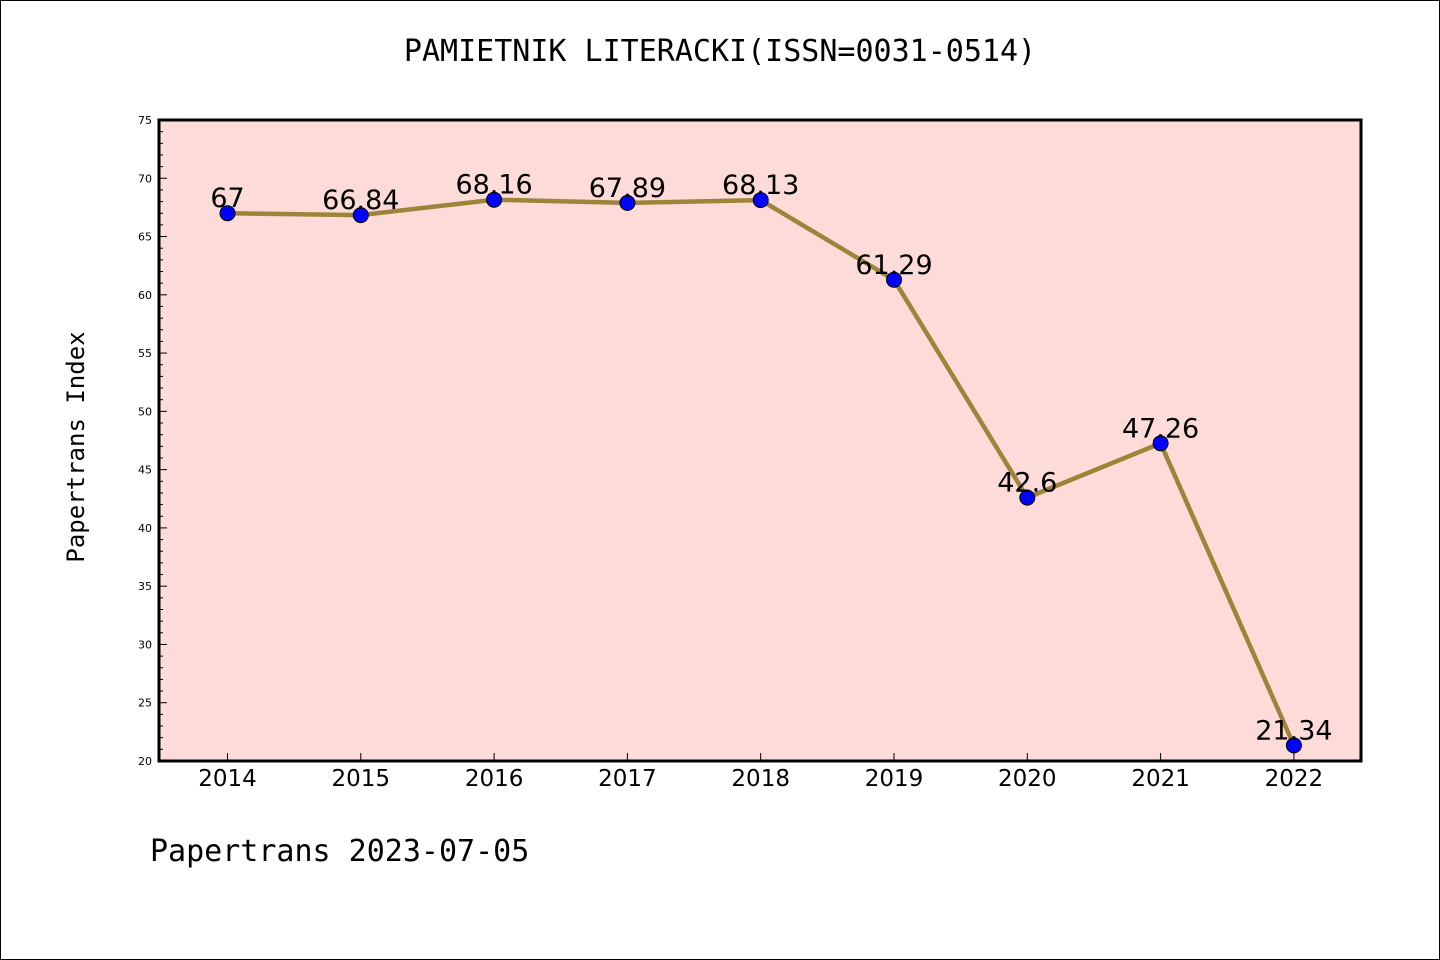 The width and height of the screenshot is (1440, 960). I want to click on y-tick-label: 40, so click(145, 528).